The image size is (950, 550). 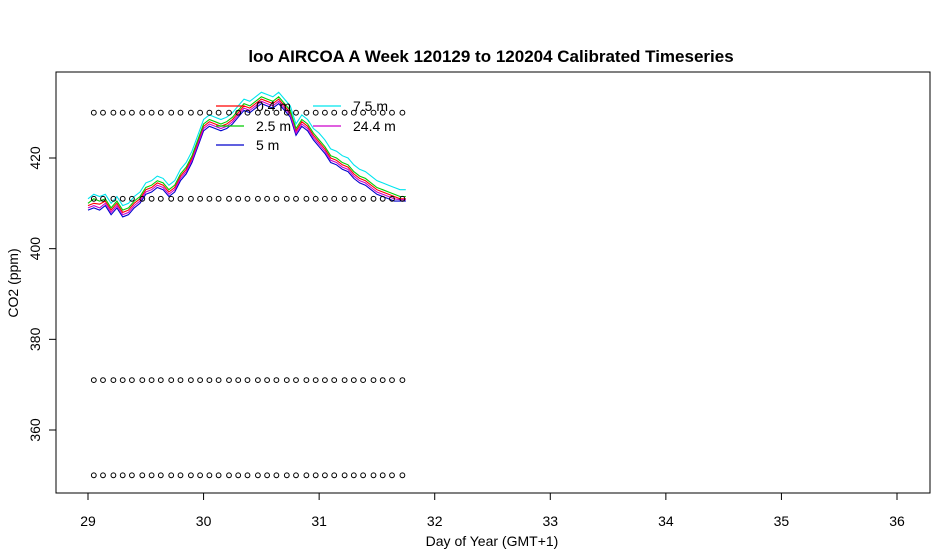 What do you see at coordinates (35, 339) in the screenshot?
I see `y-tick-label: 380` at bounding box center [35, 339].